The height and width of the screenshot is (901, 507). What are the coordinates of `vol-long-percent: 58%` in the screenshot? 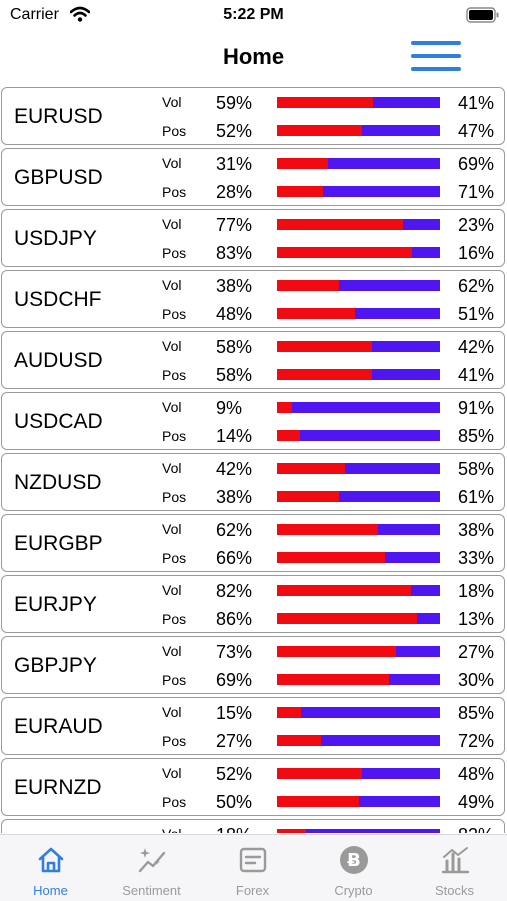 It's located at (234, 347).